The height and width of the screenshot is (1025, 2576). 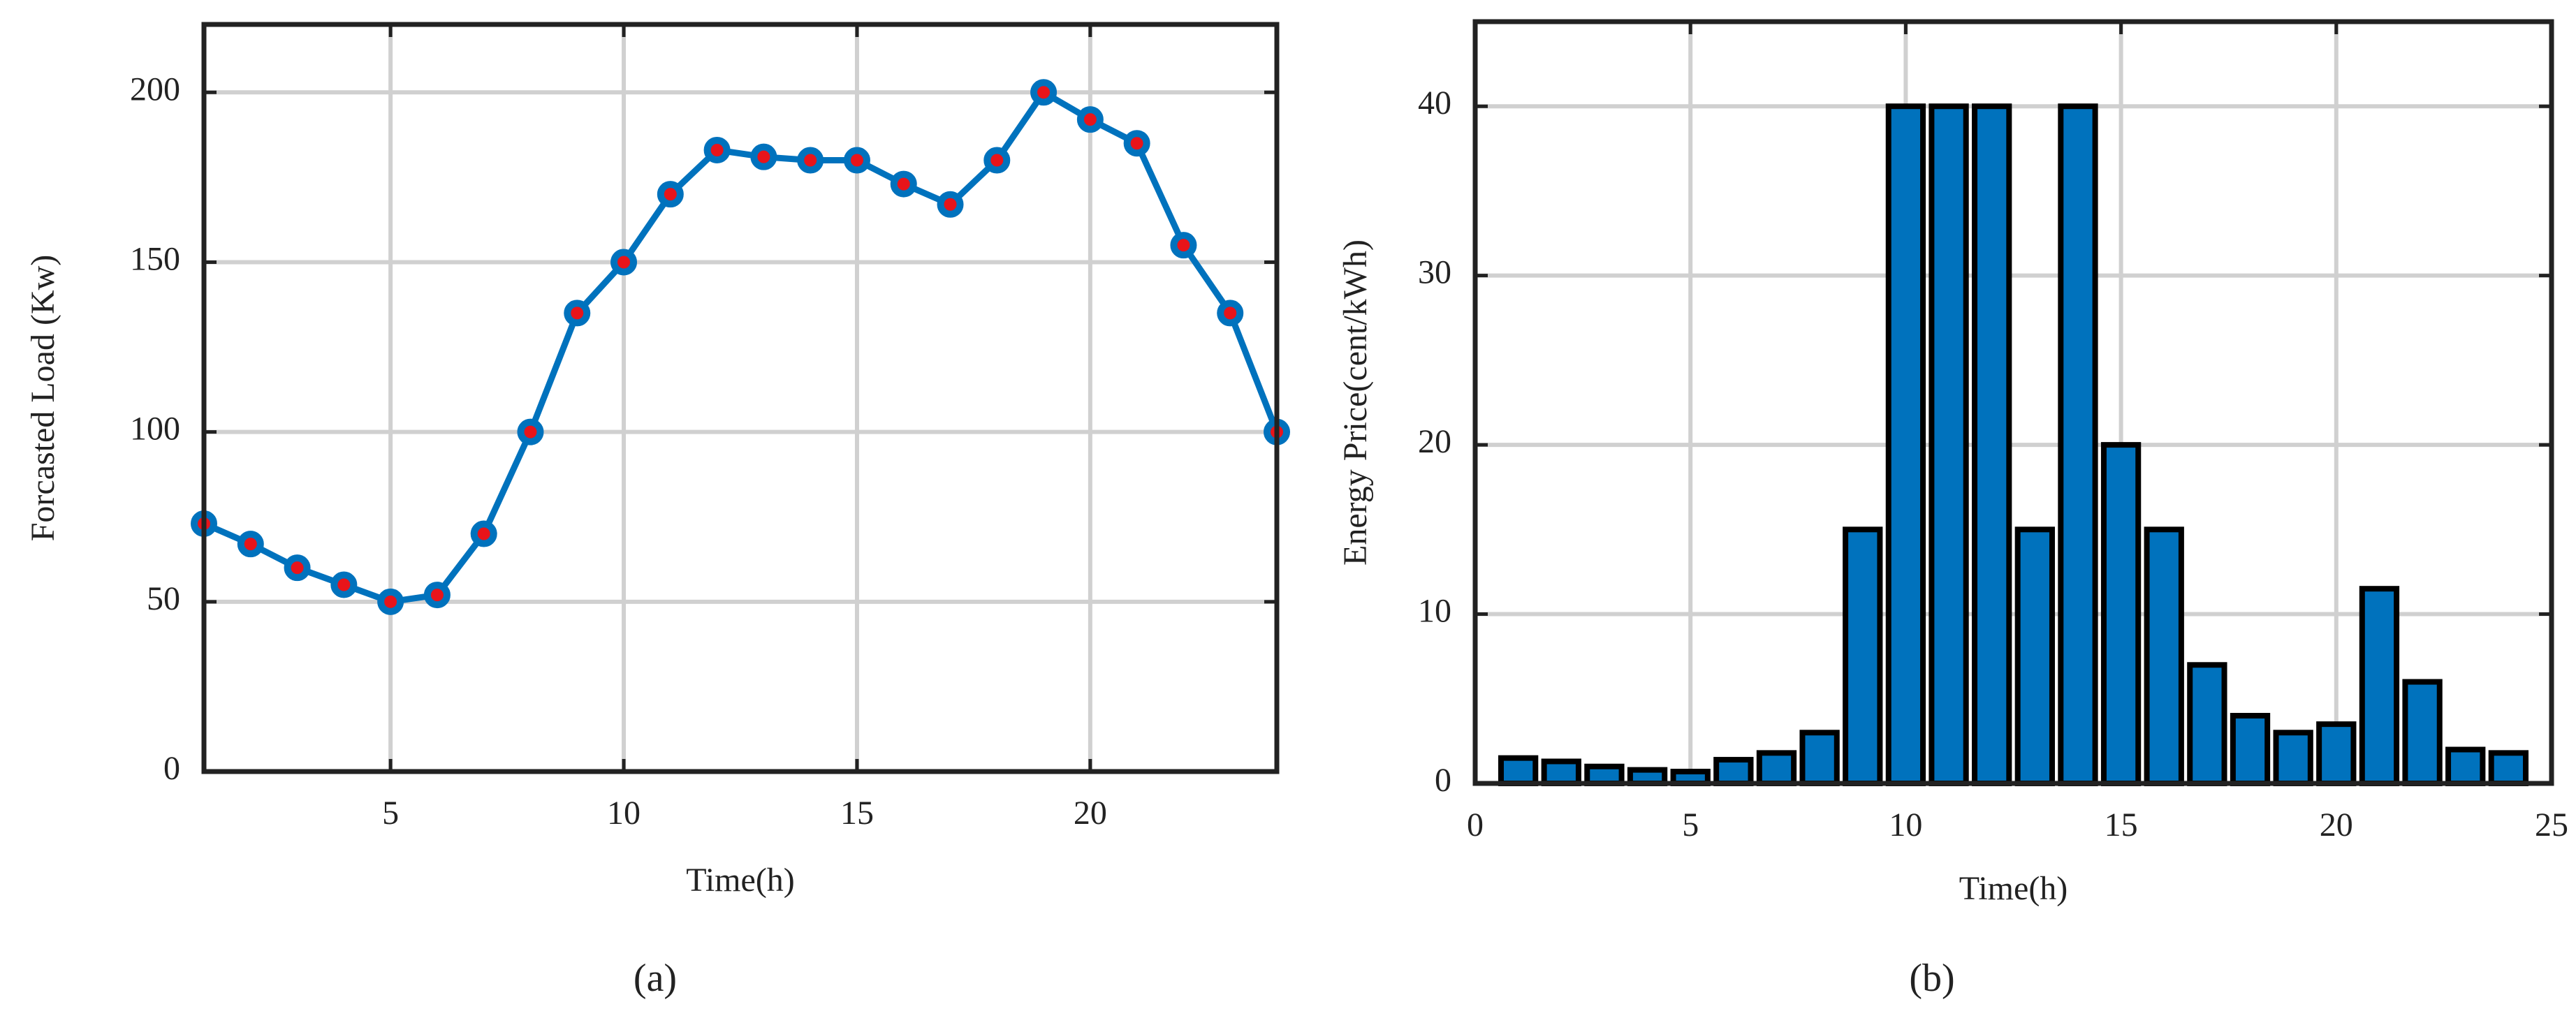 What do you see at coordinates (155, 89) in the screenshot?
I see `y-tick-label: 200` at bounding box center [155, 89].